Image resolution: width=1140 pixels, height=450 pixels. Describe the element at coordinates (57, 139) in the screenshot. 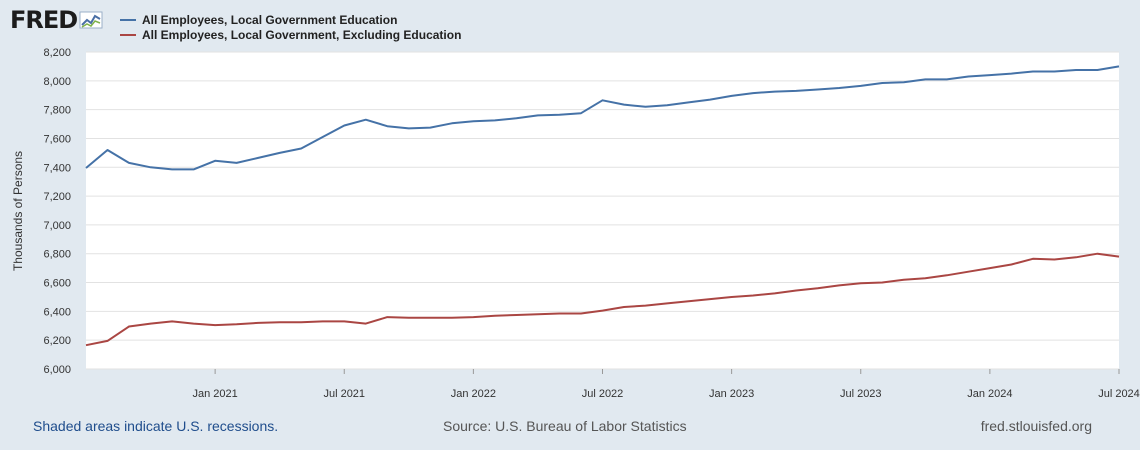

I see `y-tick-label: 7,600` at that location.